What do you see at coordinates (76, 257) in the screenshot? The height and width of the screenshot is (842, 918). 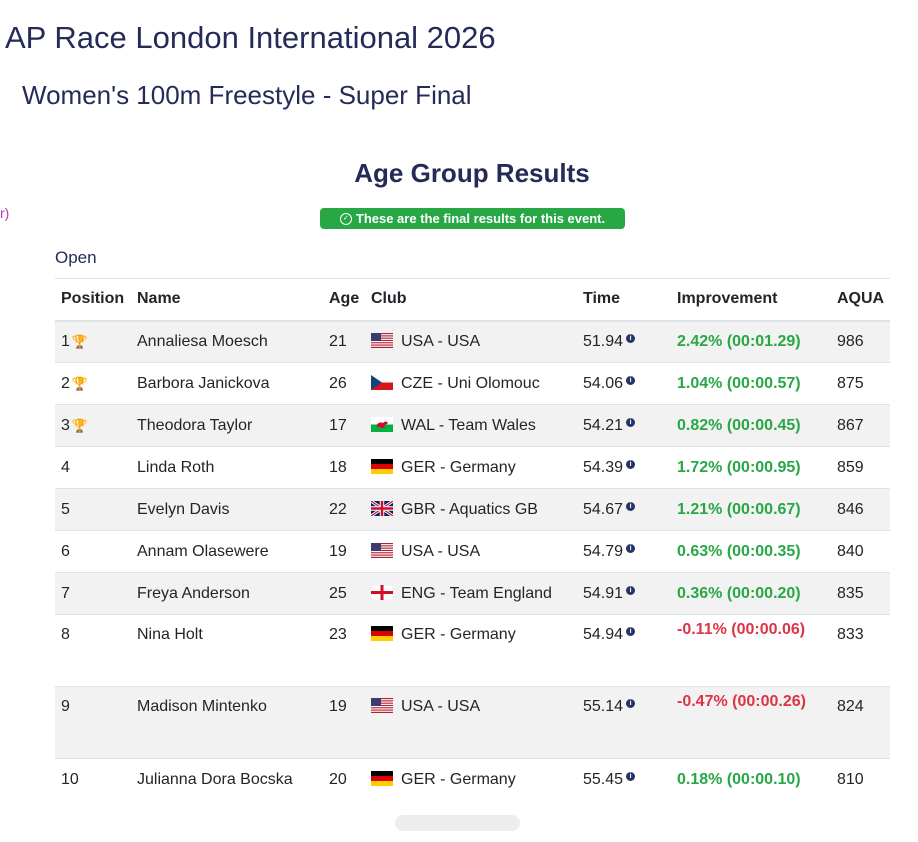 I see `age-group-label: Open` at bounding box center [76, 257].